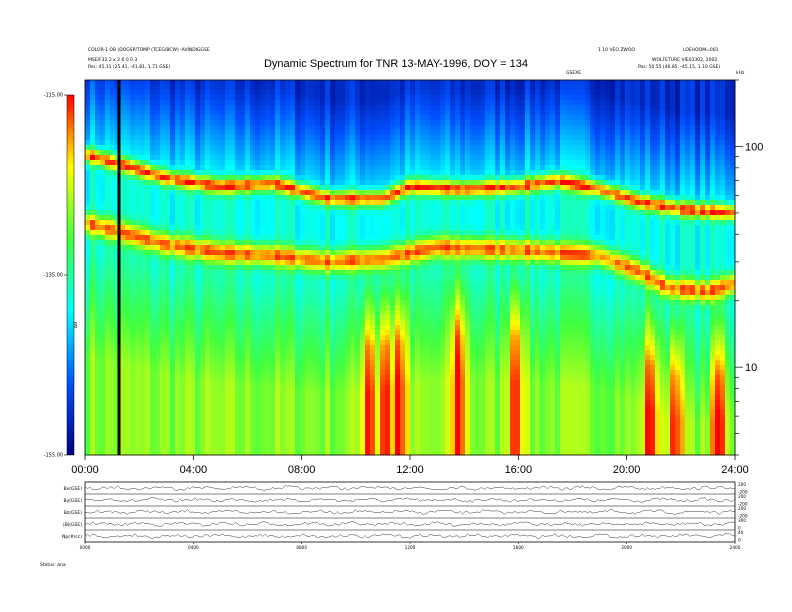 This screenshot has width=792, height=612. What do you see at coordinates (70, 275) in the screenshot?
I see `colorbar-gradient` at bounding box center [70, 275].